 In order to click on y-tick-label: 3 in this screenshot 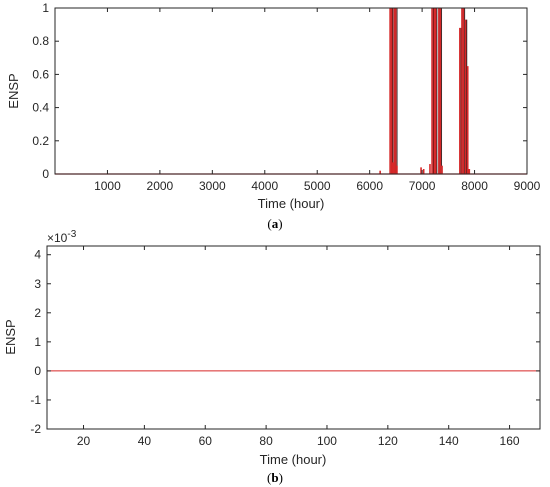, I will do `click(37, 284)`.